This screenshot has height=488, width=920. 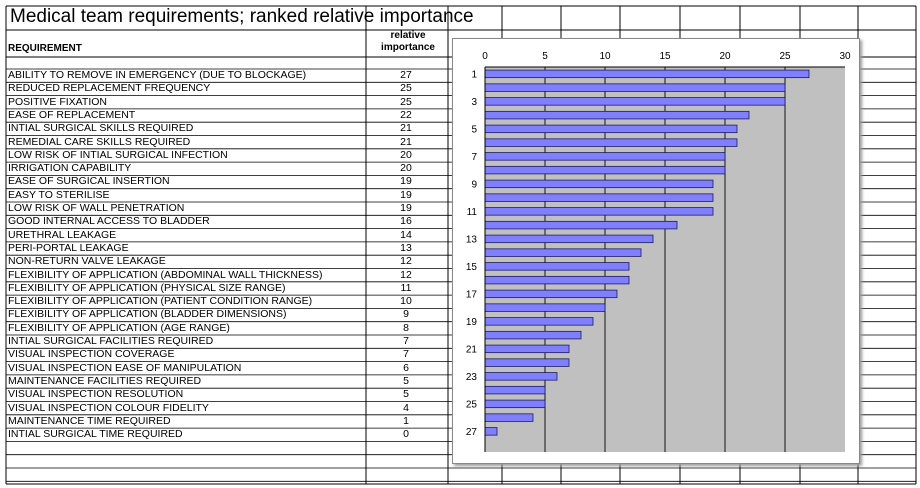 I want to click on relative-importance-value: 16, so click(x=406, y=221).